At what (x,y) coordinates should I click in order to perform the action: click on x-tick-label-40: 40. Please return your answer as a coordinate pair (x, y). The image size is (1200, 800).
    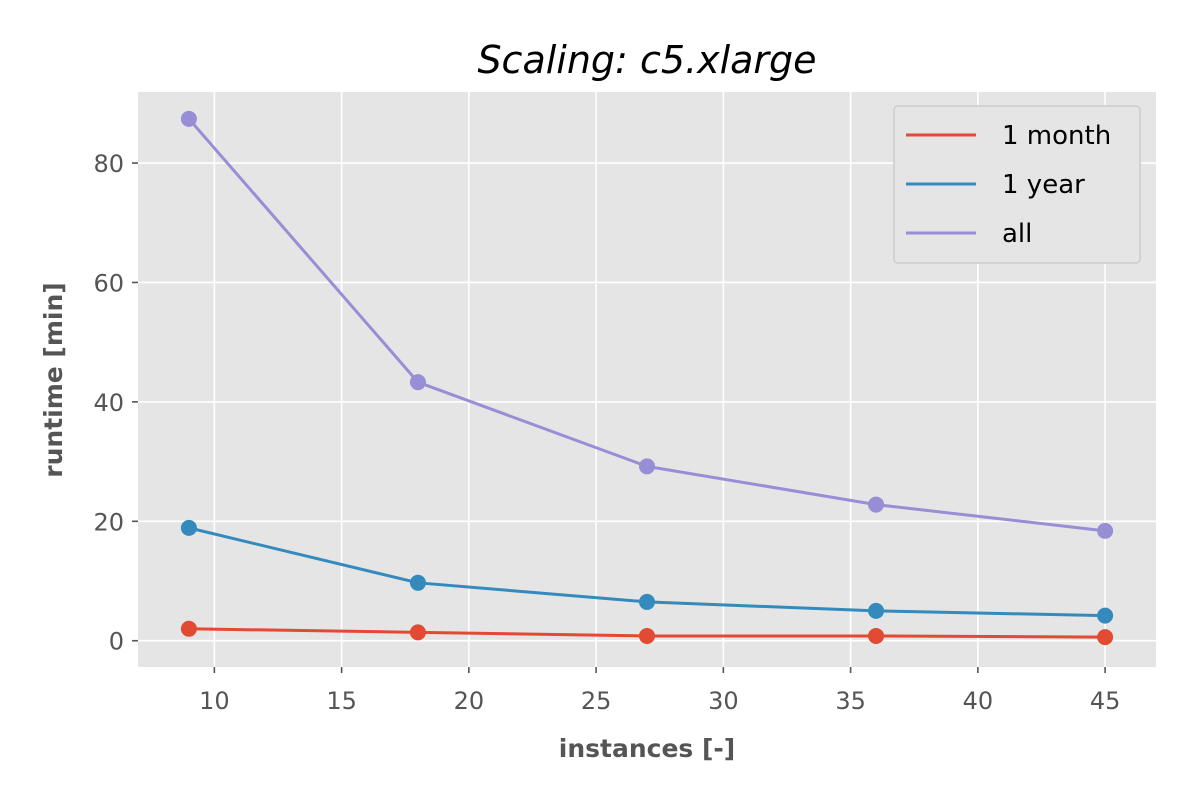
    Looking at the image, I should click on (978, 701).